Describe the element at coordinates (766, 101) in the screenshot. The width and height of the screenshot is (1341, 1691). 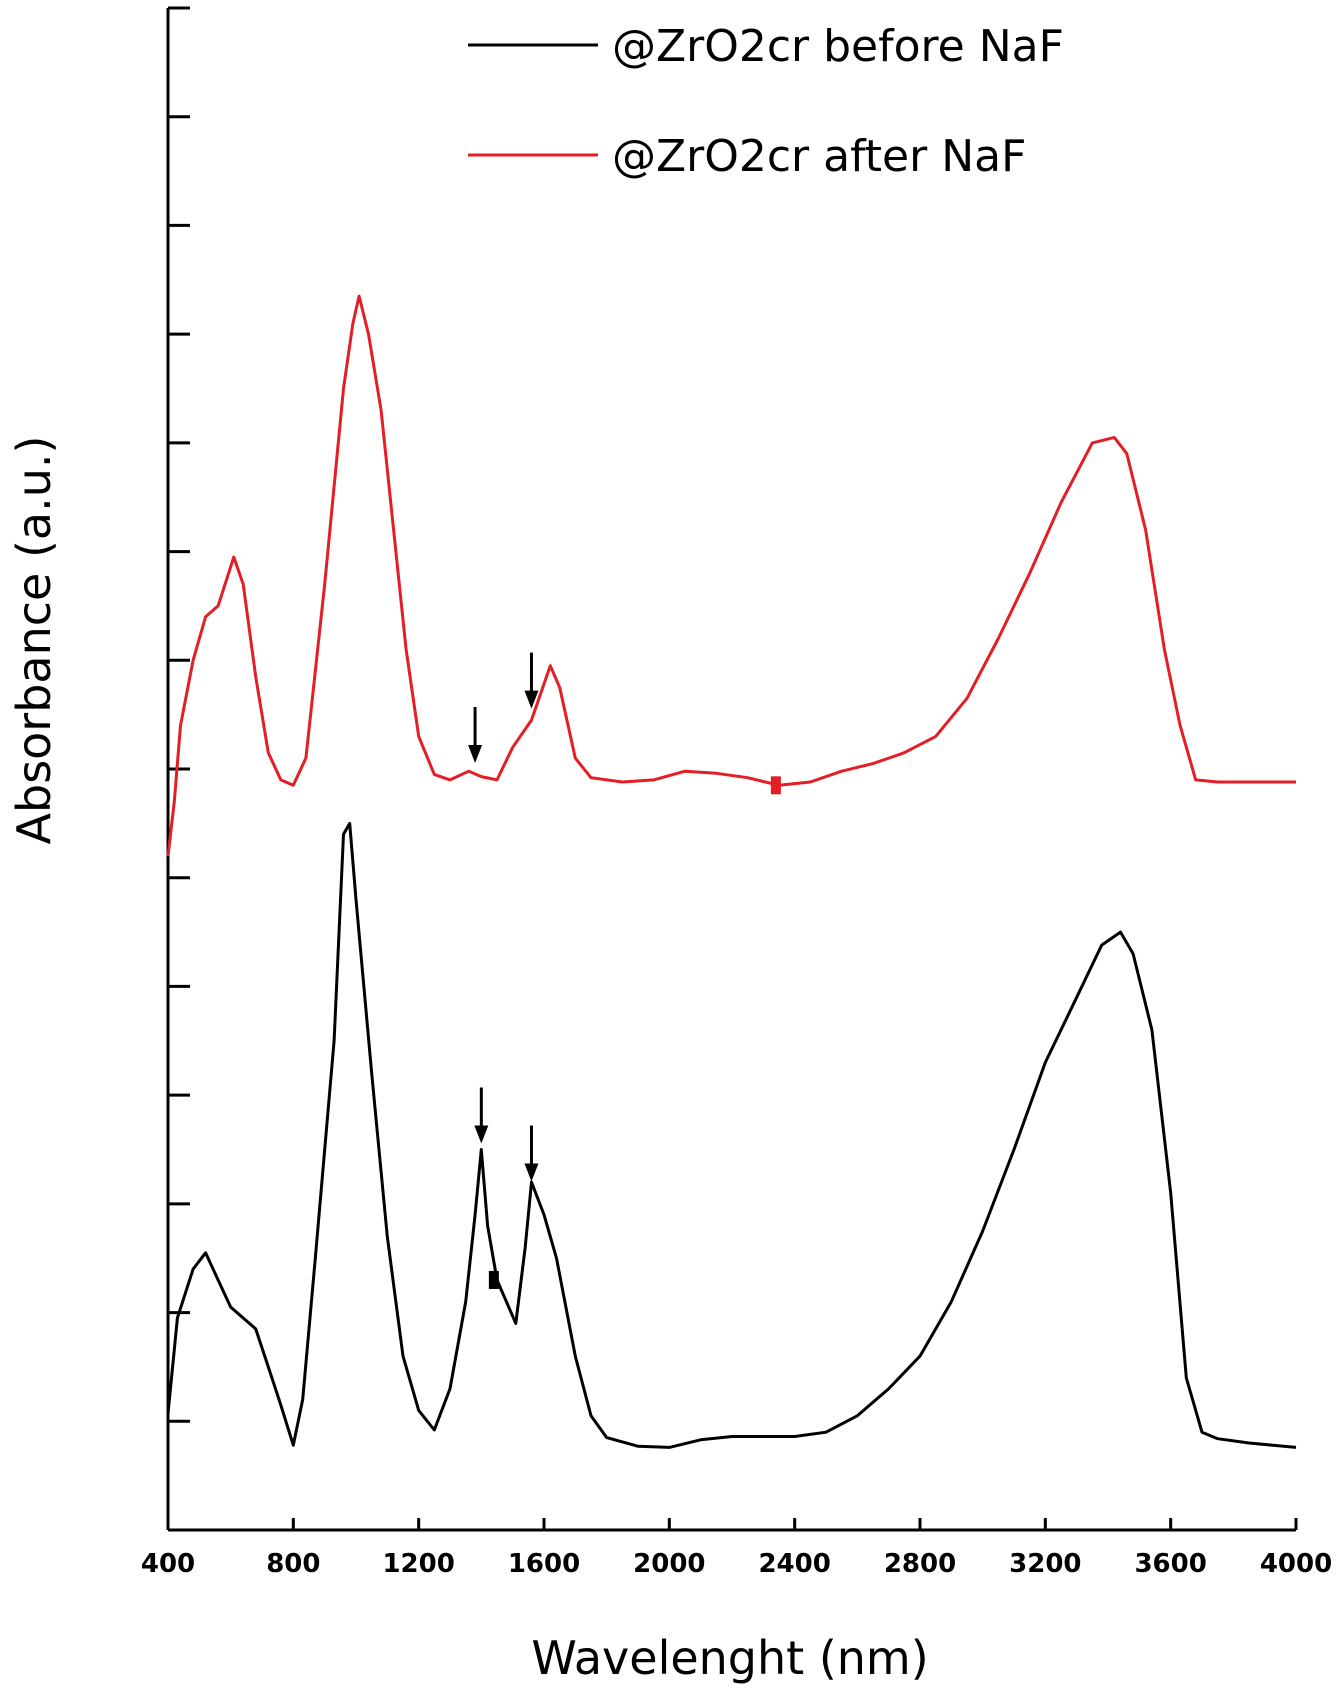
I see `legend: @ZrO2cr before NaF @ZrO2cr after NaF` at that location.